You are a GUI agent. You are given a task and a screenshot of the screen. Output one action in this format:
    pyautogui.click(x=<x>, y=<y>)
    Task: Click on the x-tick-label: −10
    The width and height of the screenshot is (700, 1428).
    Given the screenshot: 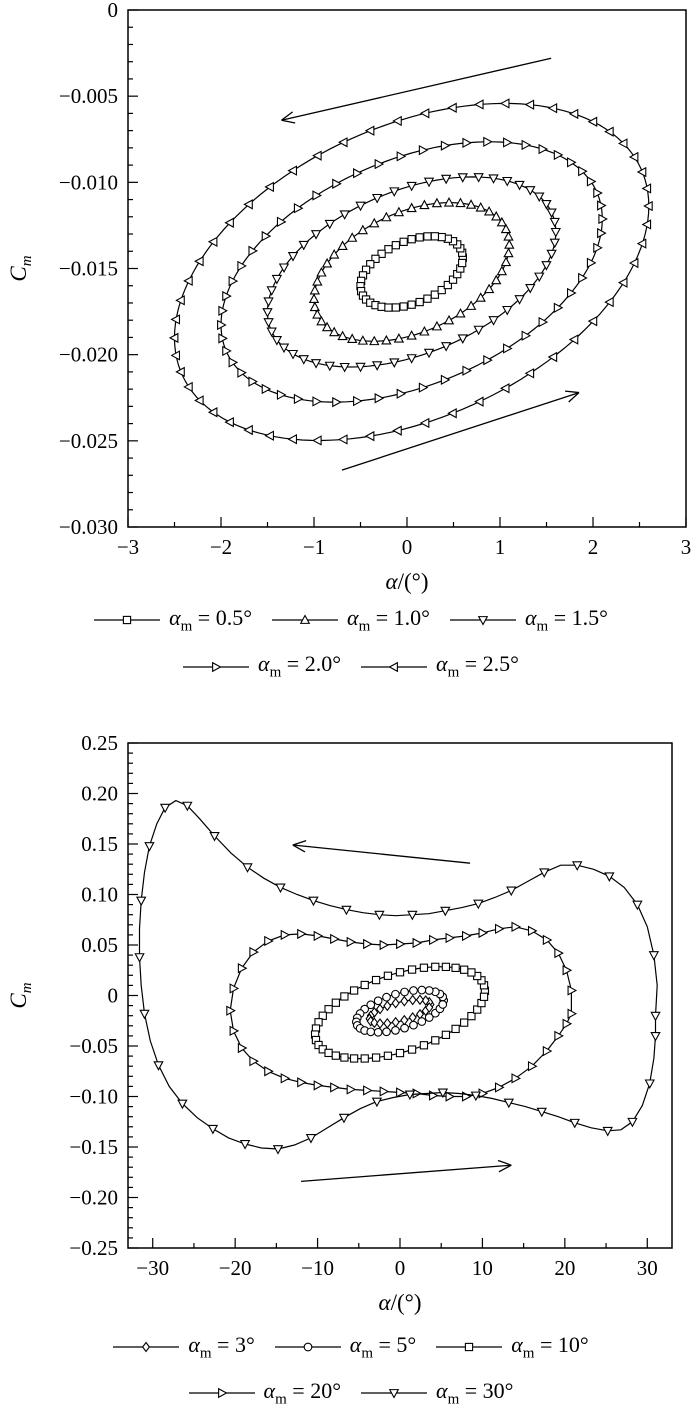 What is the action you would take?
    pyautogui.click(x=317, y=1268)
    